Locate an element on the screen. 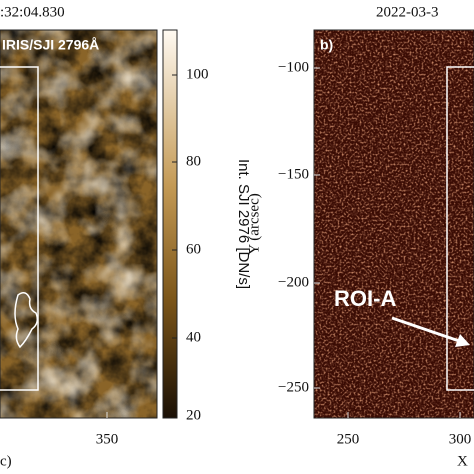 The width and height of the screenshot is (474, 474). x-tick-label: 250 is located at coordinates (348, 439).